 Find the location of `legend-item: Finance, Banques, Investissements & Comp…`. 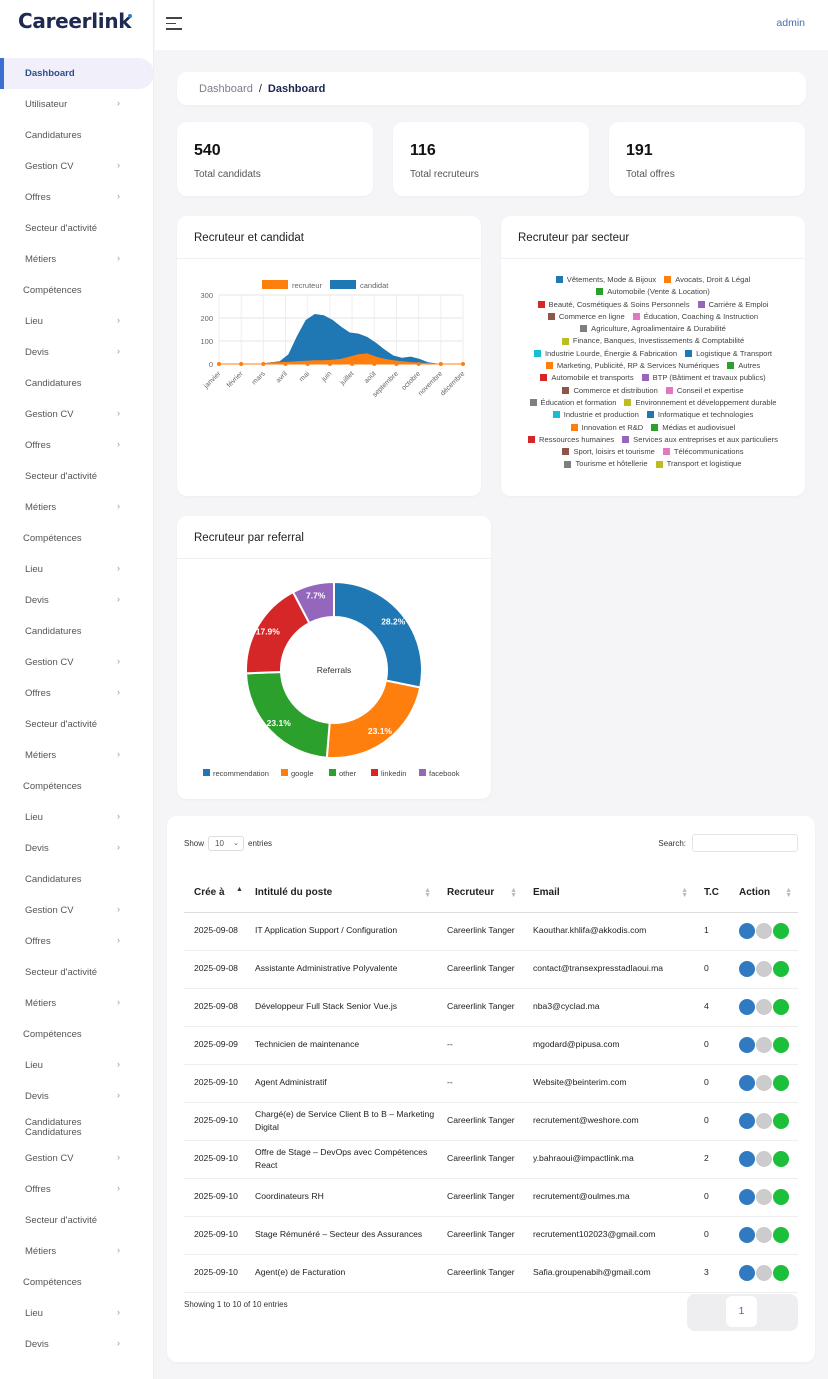

legend-item: Finance, Banques, Investissements & Comp… is located at coordinates (652, 340).